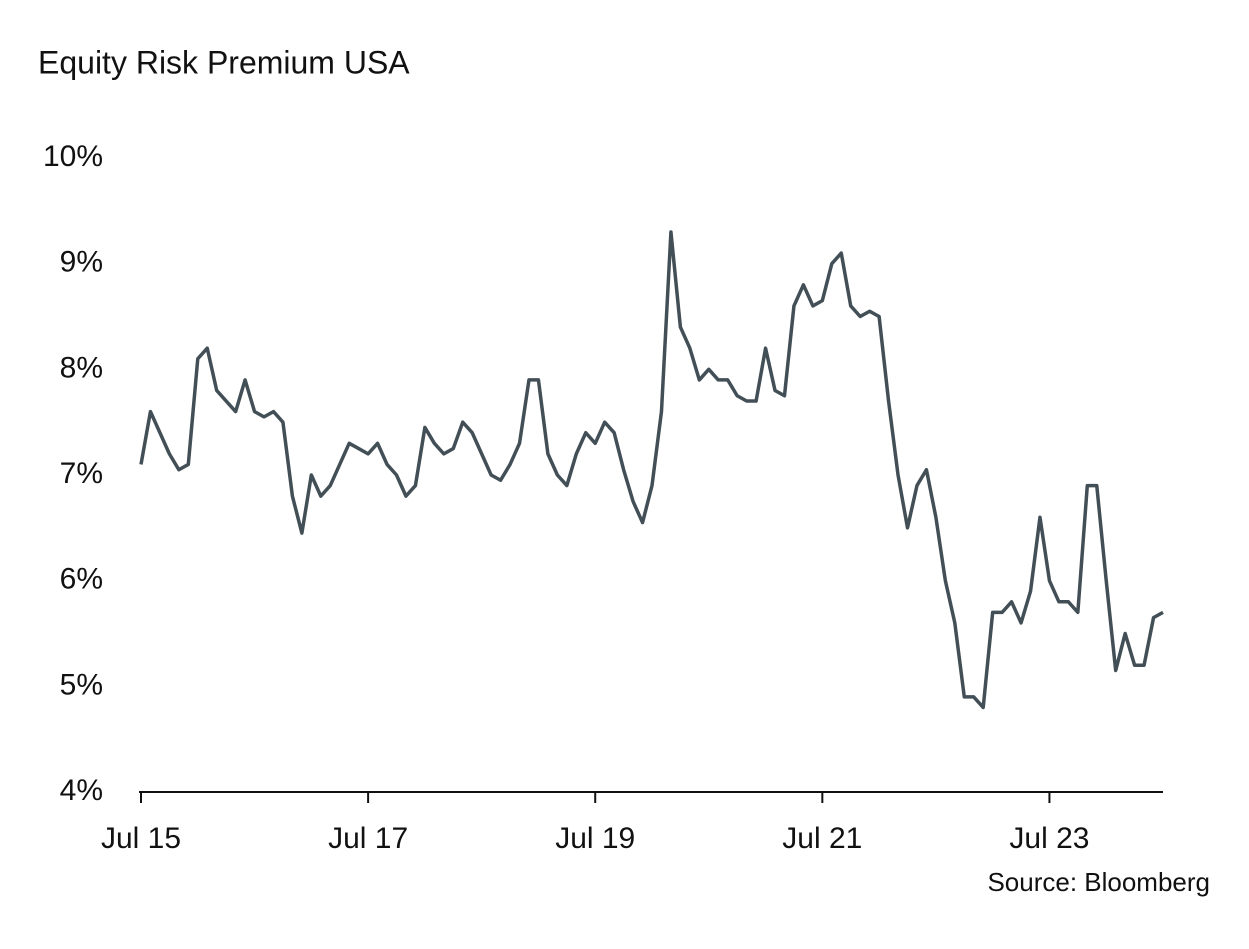 This screenshot has height=949, width=1249. Describe the element at coordinates (224, 62) in the screenshot. I see `chart-title: Equity Risk Premium USA` at that location.